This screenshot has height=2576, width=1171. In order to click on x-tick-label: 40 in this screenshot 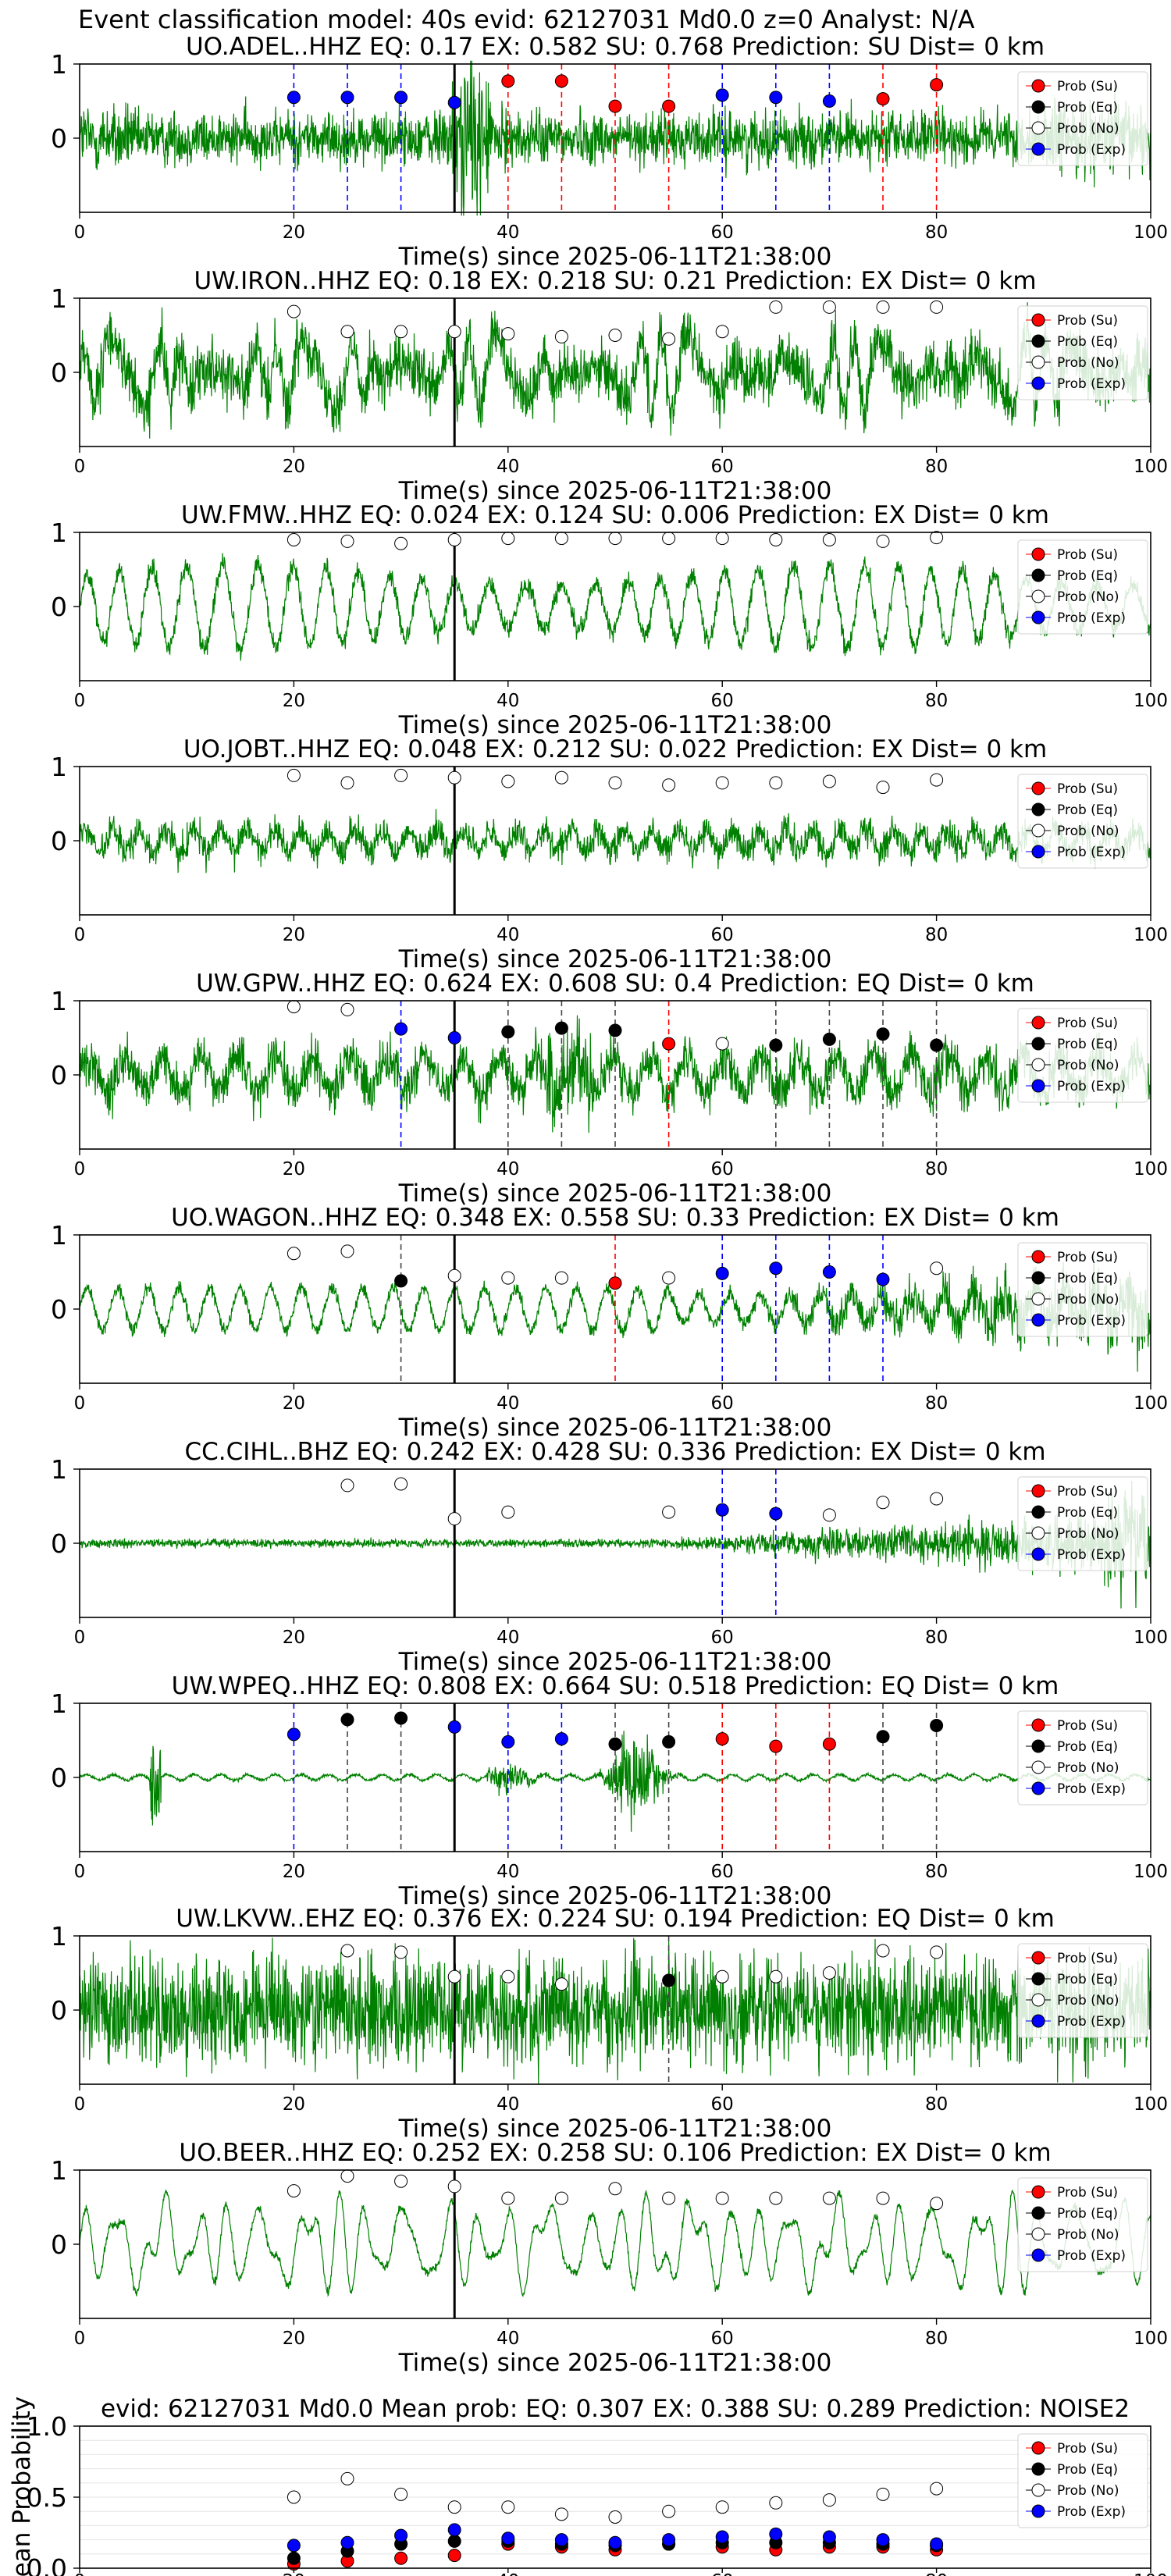, I will do `click(508, 935)`.